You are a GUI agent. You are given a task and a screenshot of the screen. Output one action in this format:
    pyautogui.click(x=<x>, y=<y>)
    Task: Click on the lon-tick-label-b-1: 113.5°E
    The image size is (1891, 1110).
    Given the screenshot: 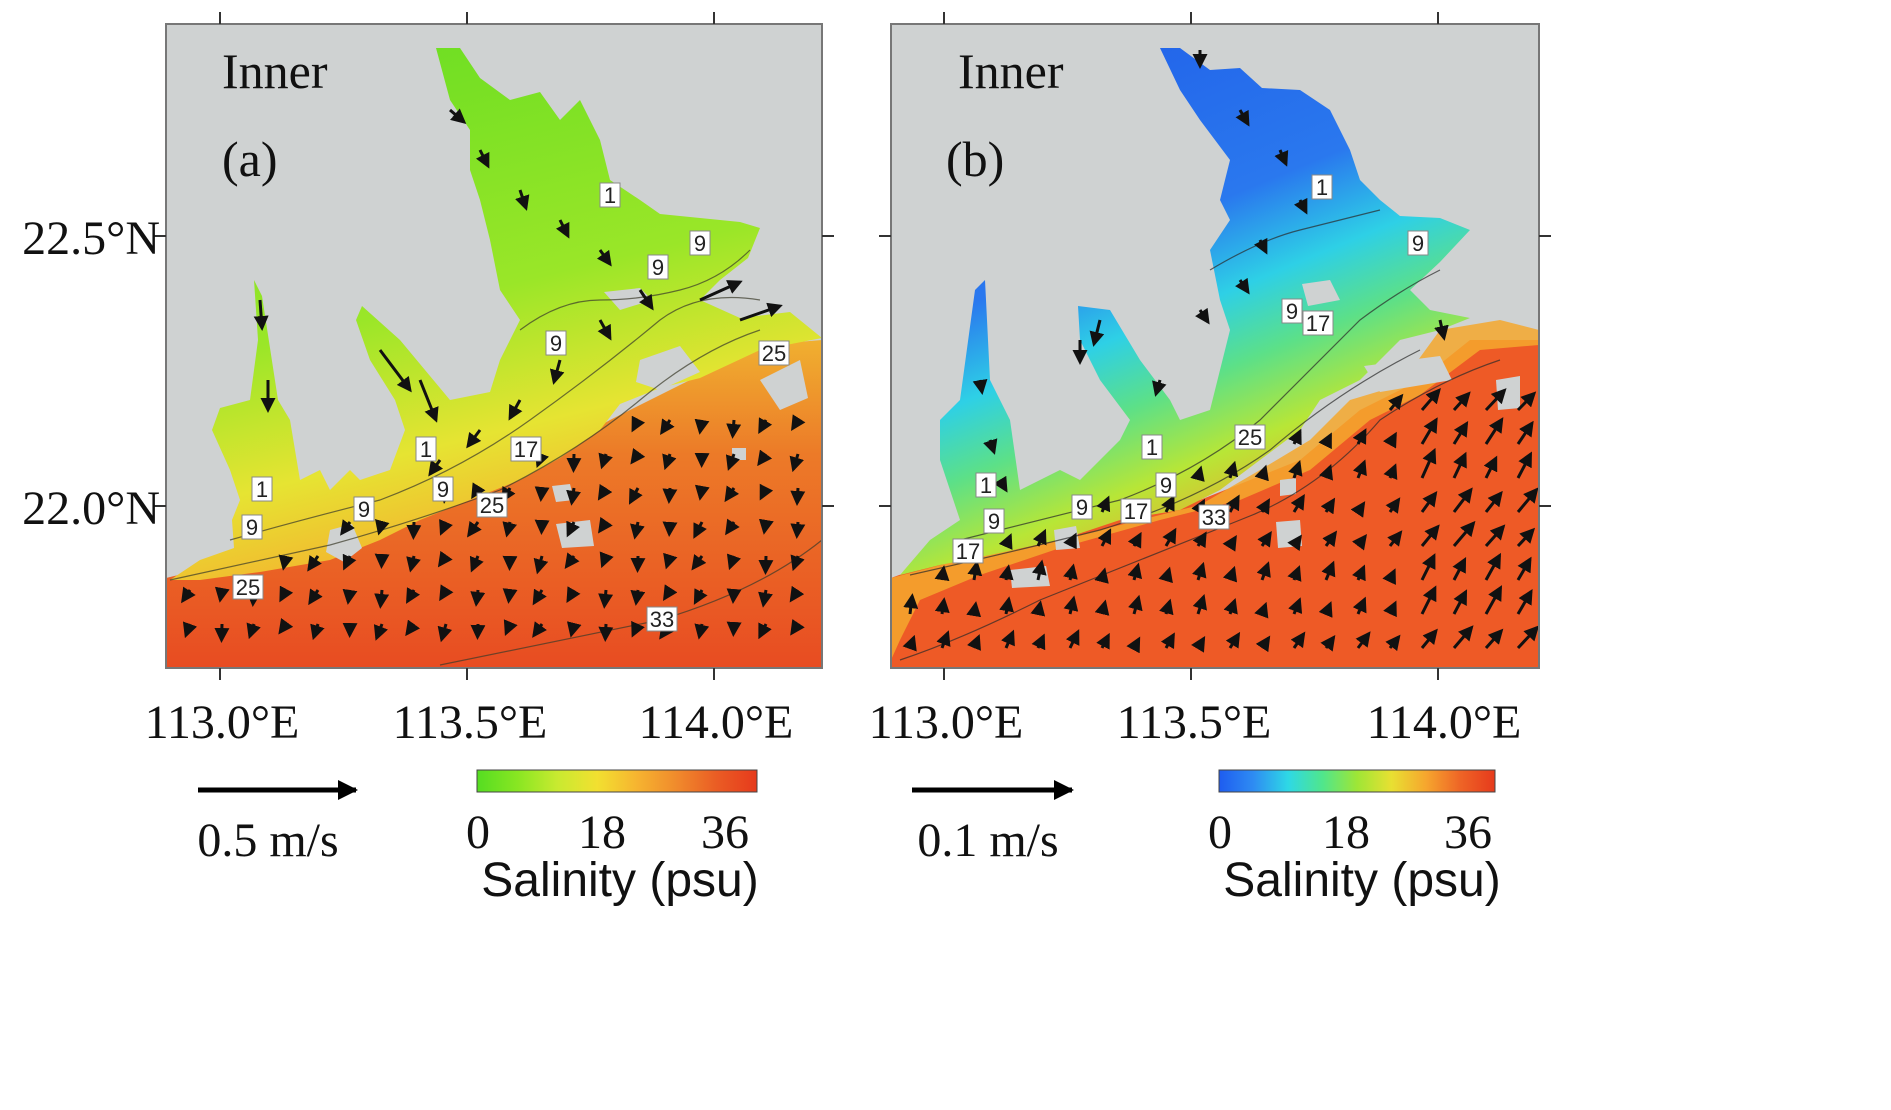 What is the action you would take?
    pyautogui.click(x=1194, y=722)
    